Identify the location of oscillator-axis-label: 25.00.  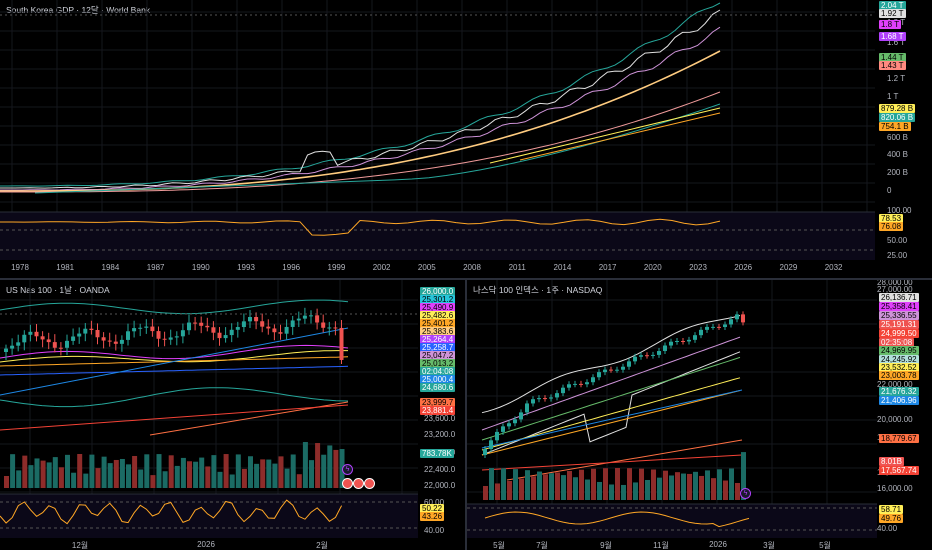
(897, 255).